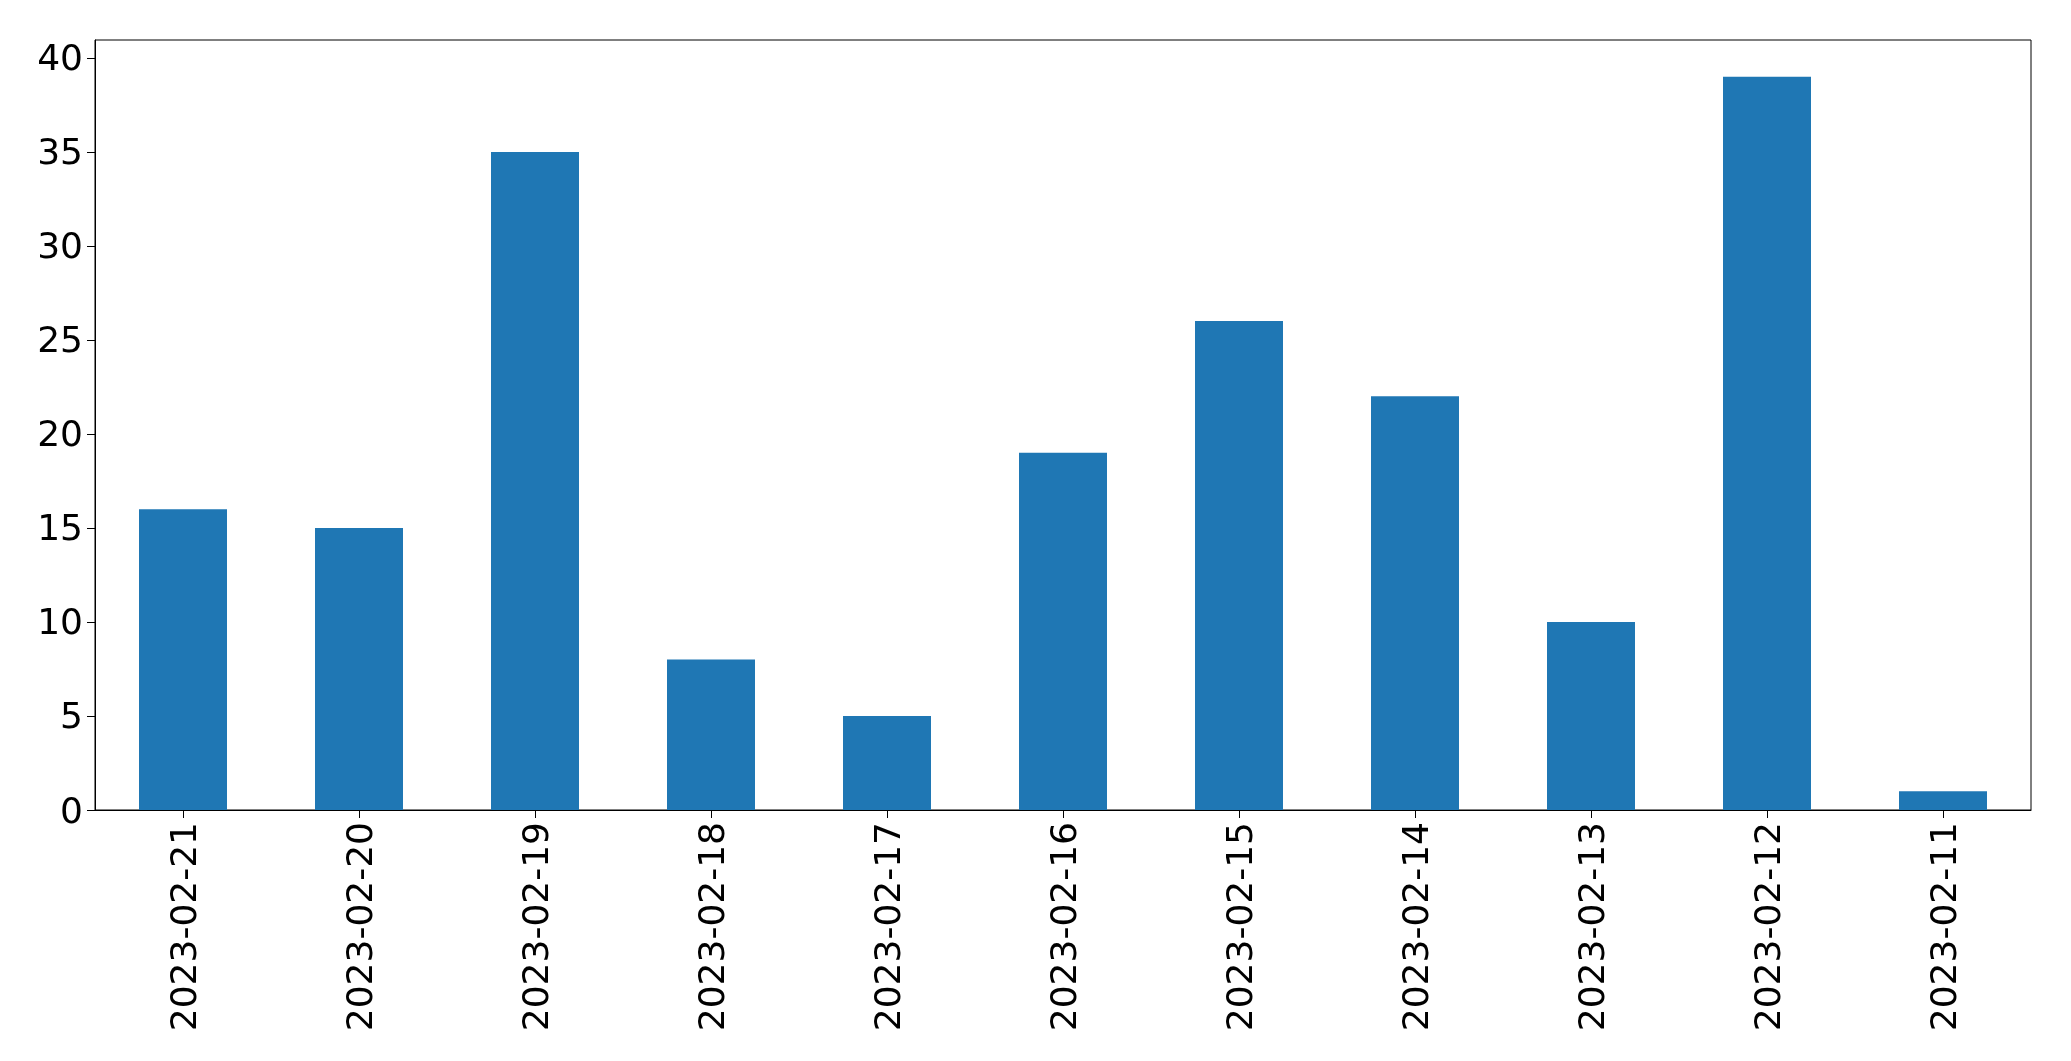 Image resolution: width=2071 pixels, height=1061 pixels. What do you see at coordinates (1239, 927) in the screenshot?
I see `x-tick-label: 2023-02-15` at bounding box center [1239, 927].